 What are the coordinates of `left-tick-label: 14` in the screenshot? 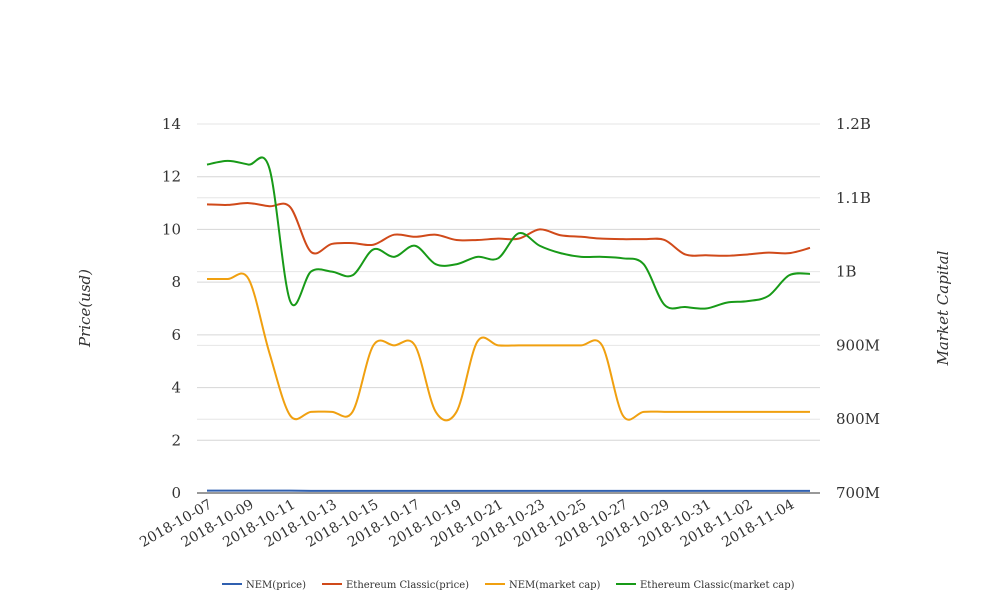 It's located at (171, 124).